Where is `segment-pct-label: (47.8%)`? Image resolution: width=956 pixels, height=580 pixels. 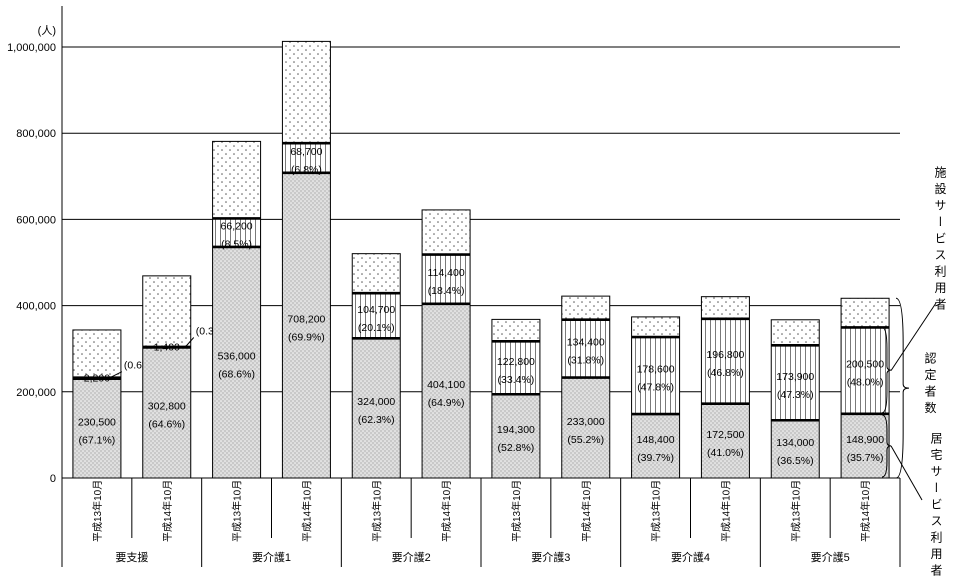
segment-pct-label: (47.8%) is located at coordinates (655, 388).